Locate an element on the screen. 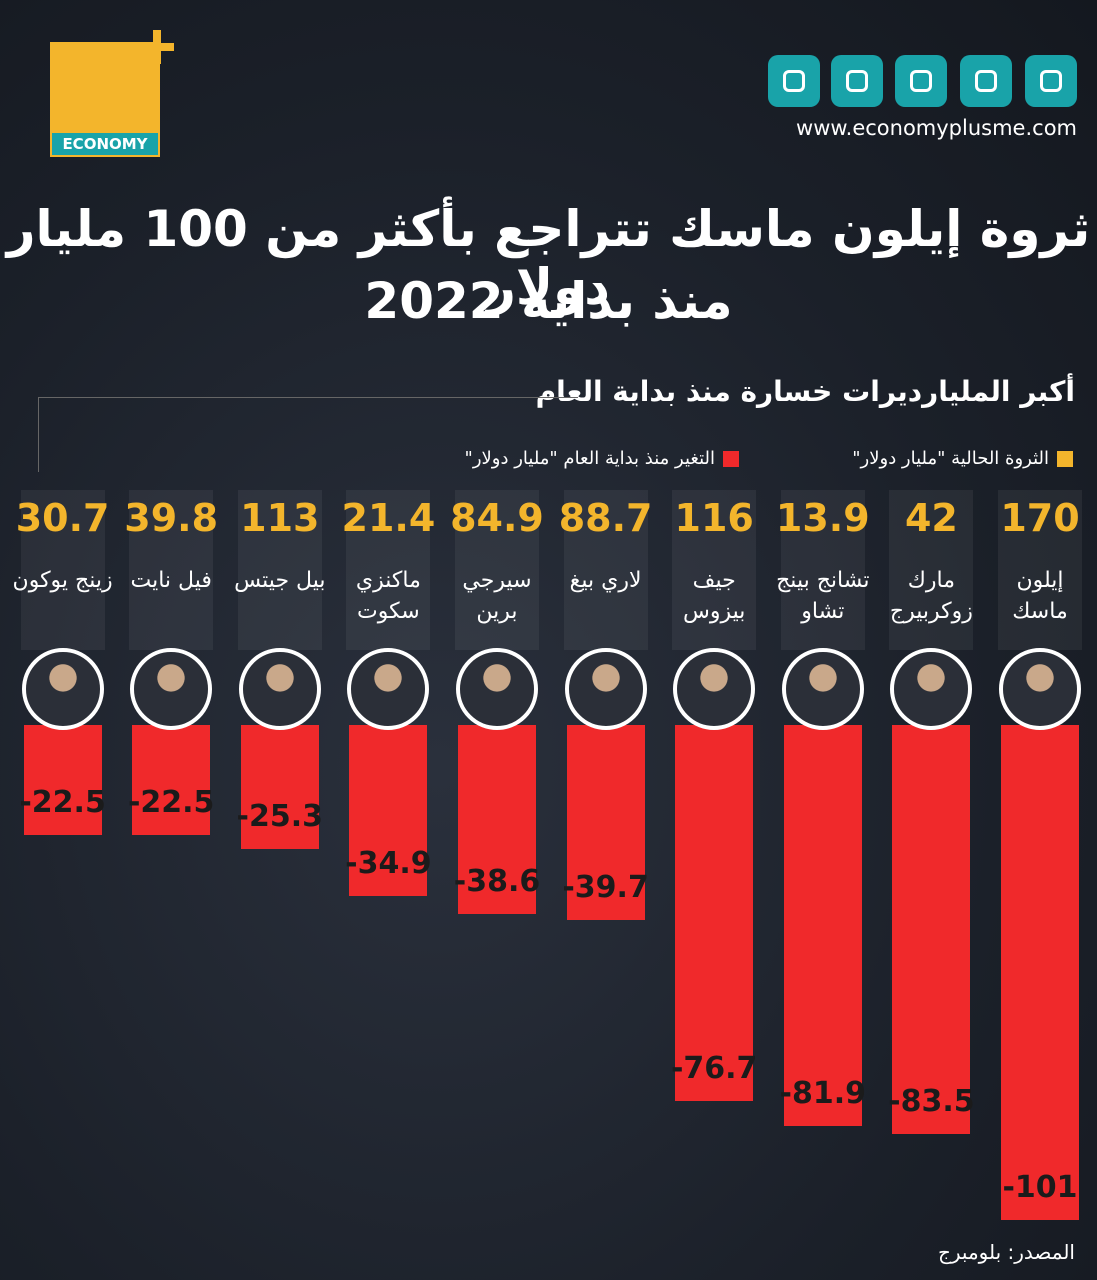 The height and width of the screenshot is (1280, 1097). bar-label: -76.7 is located at coordinates (714, 1068).